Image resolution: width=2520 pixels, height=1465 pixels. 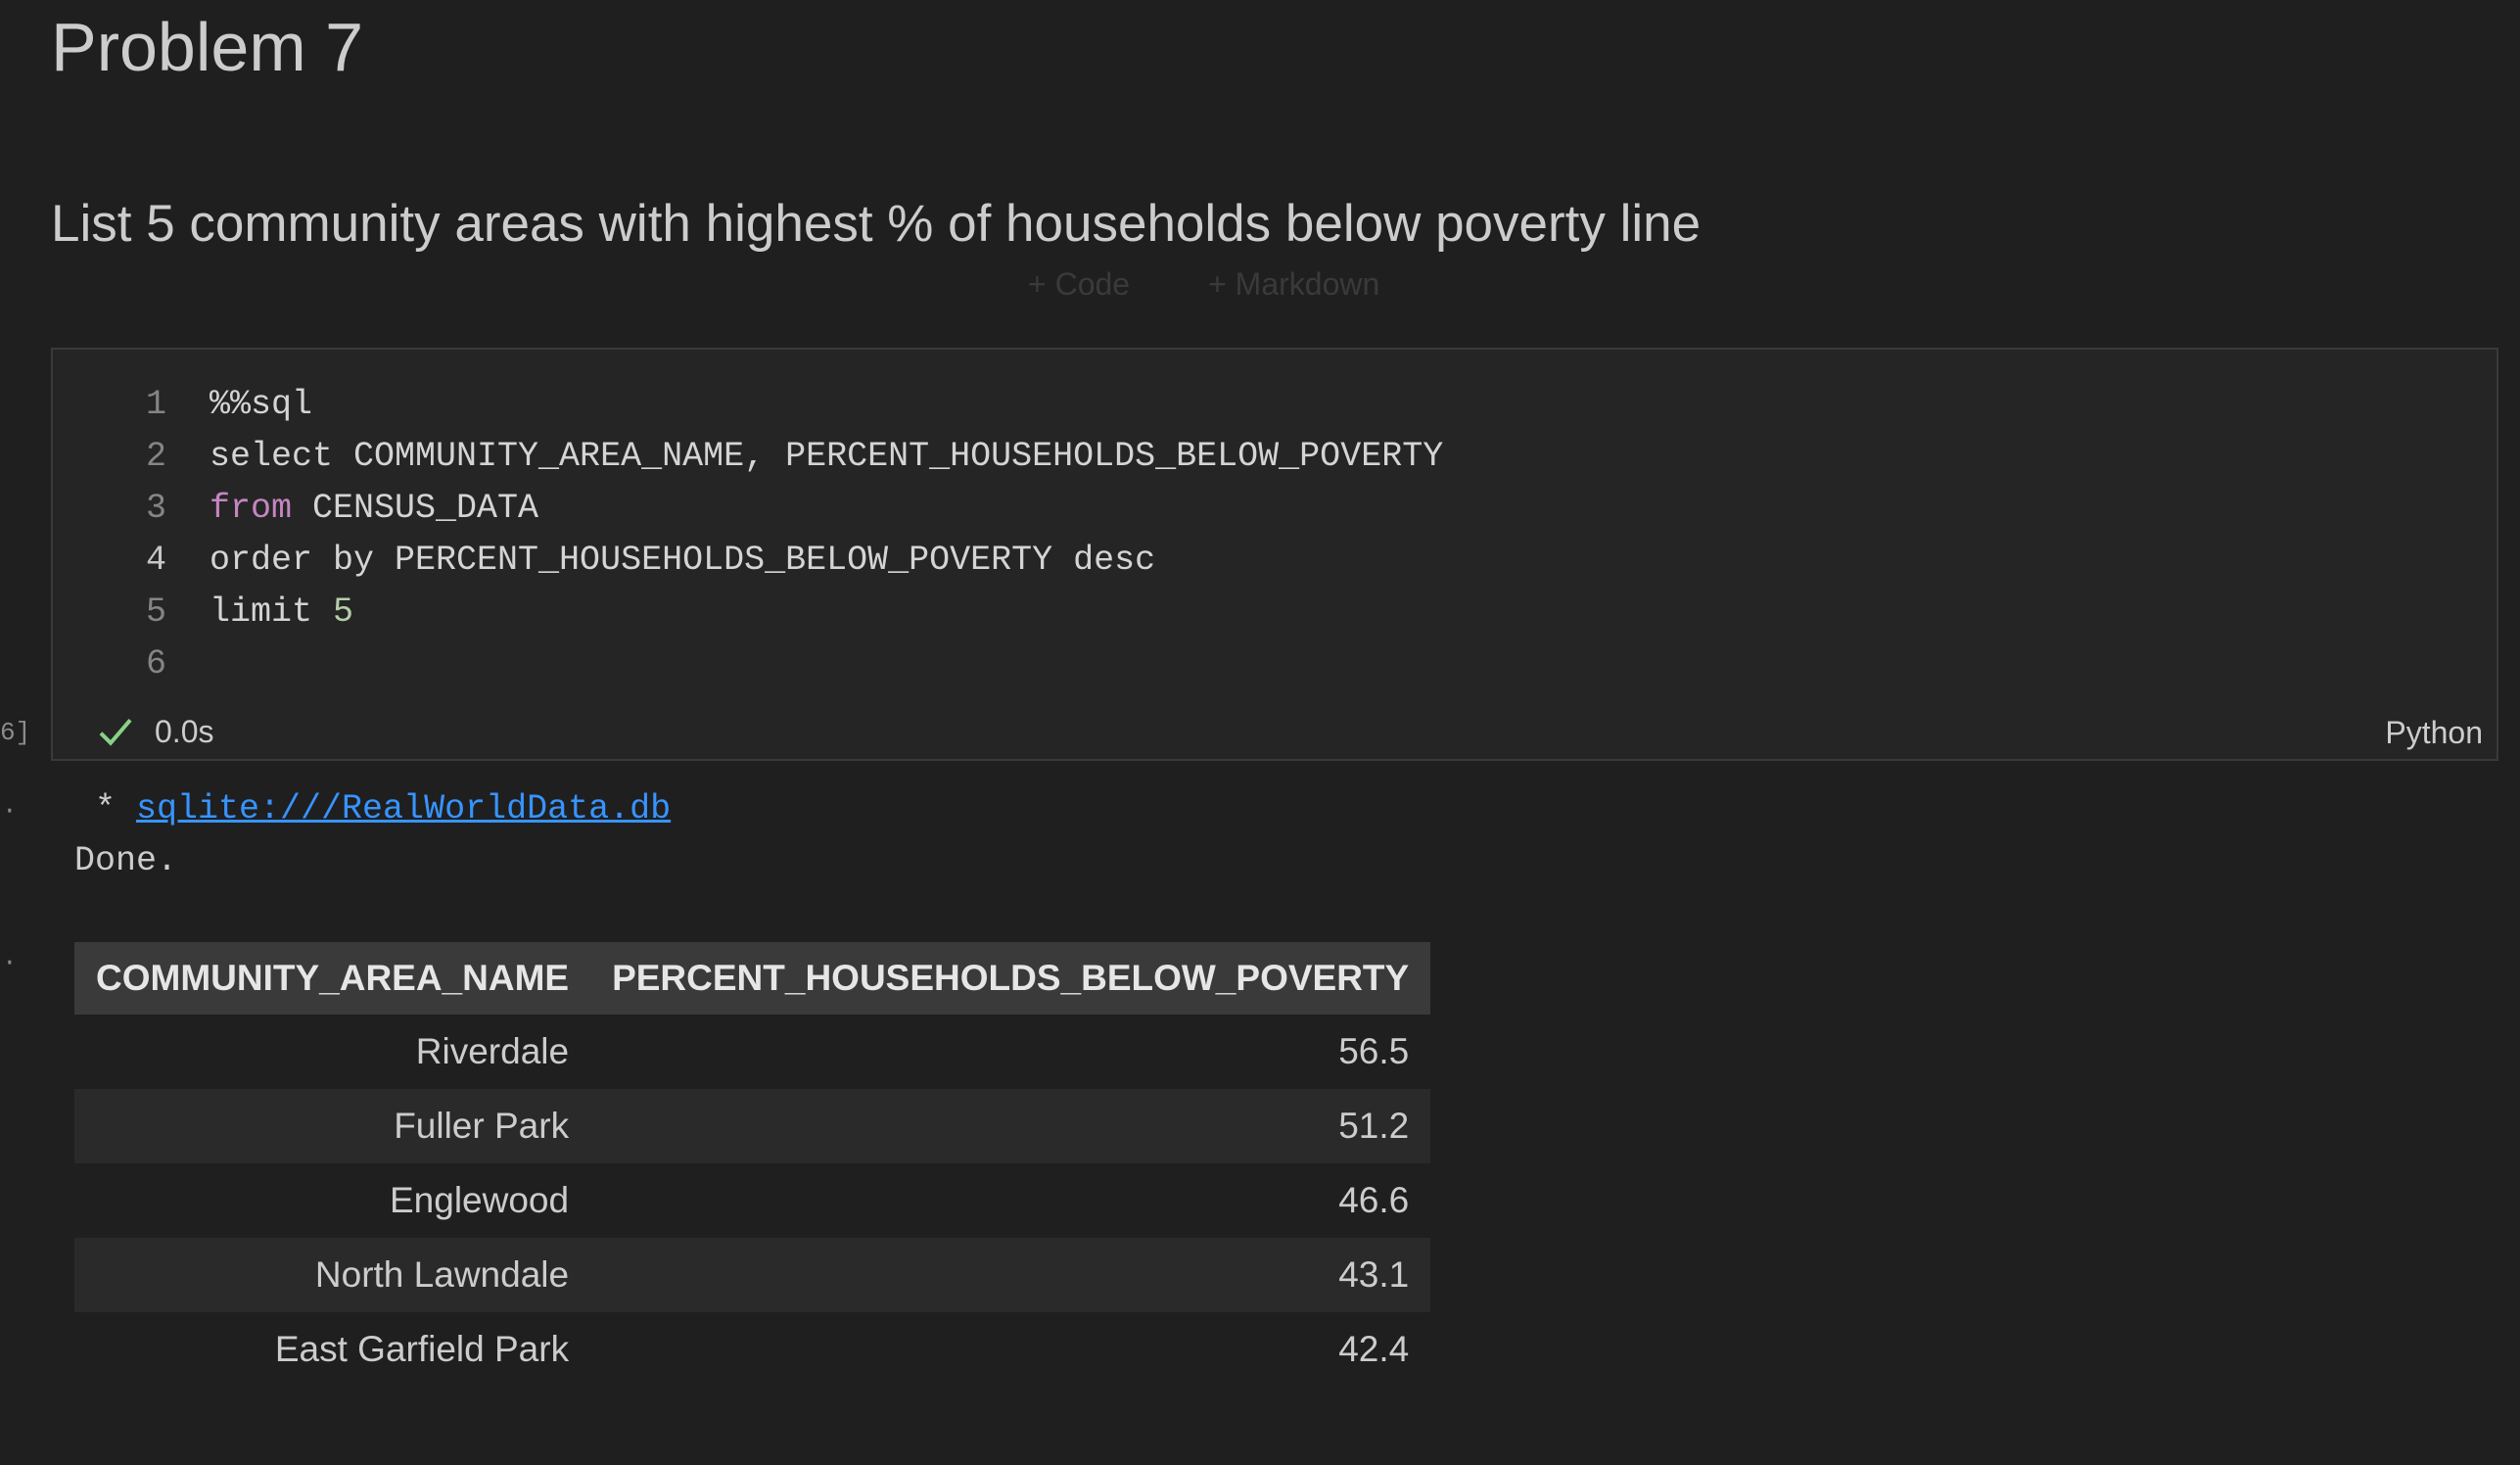 I want to click on line-number: 1, so click(x=155, y=404).